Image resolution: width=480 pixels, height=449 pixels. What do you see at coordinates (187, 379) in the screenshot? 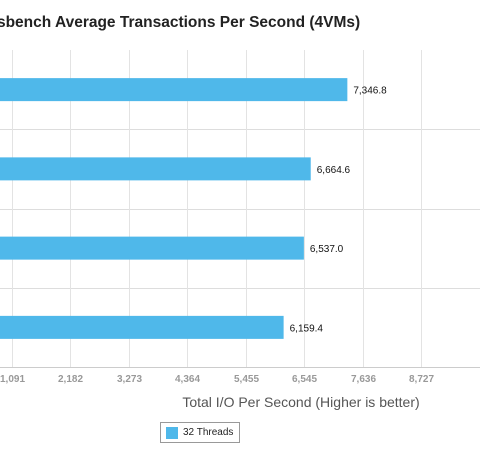
I see `x-tick-label: 4,364` at bounding box center [187, 379].